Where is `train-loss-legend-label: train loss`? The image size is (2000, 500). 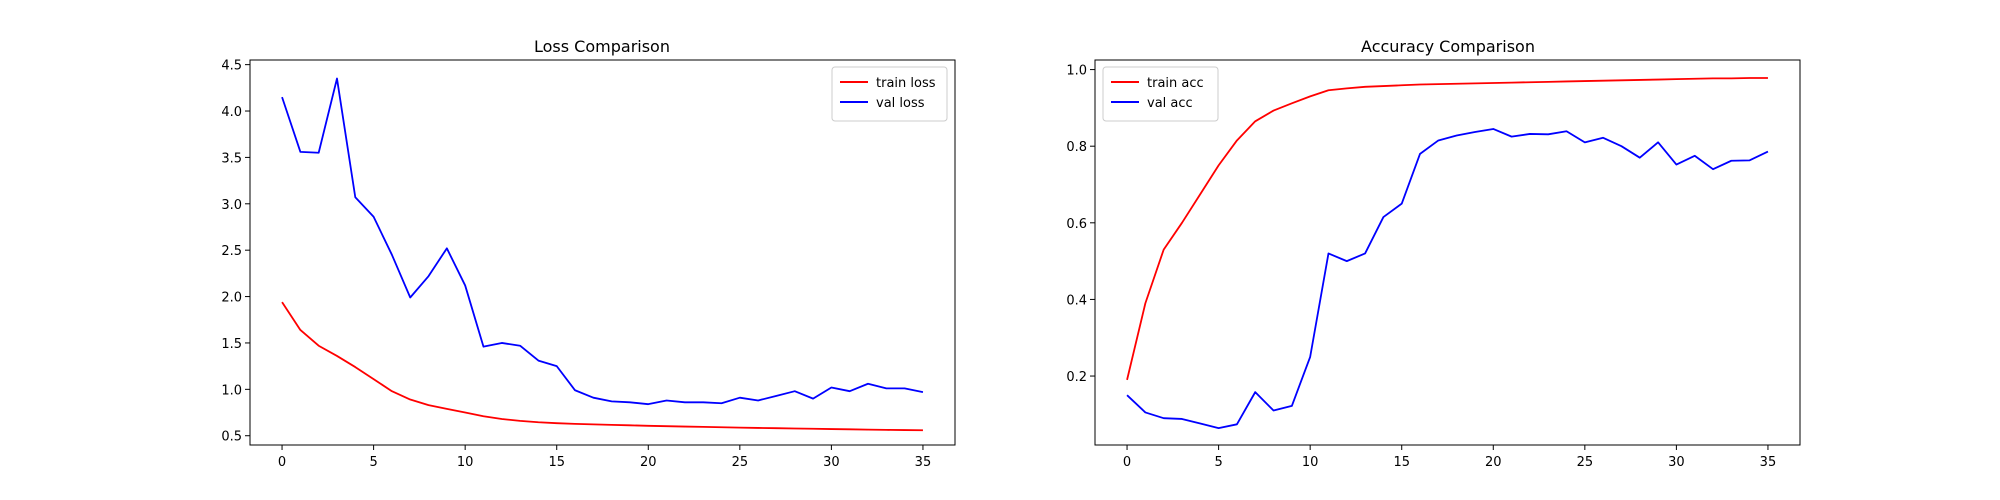 train-loss-legend-label: train loss is located at coordinates (906, 83).